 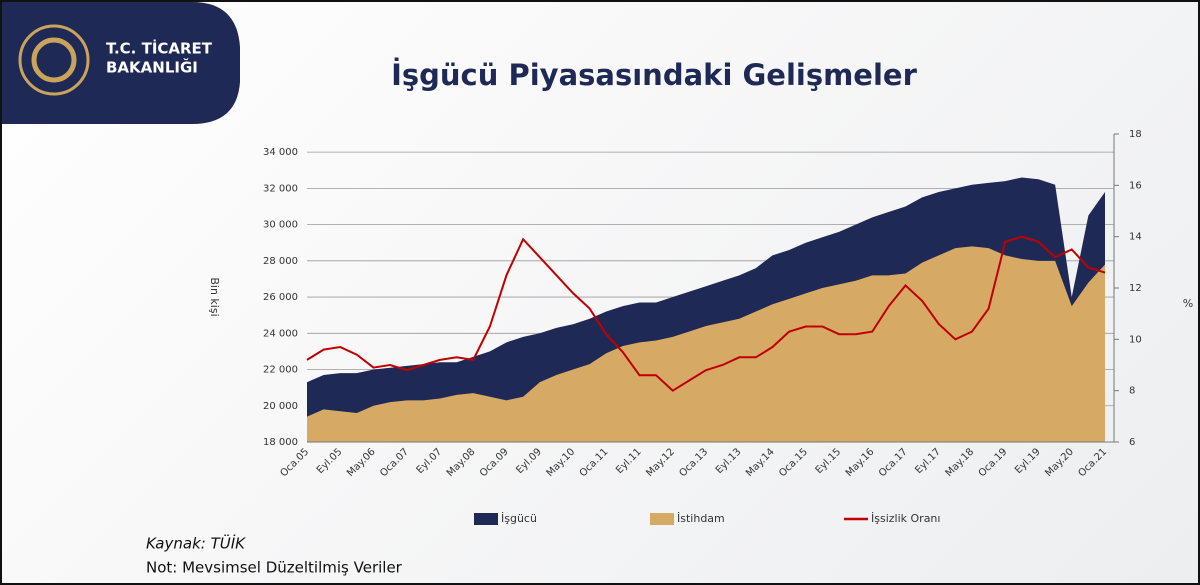 I want to click on y-tick-label: 30 000, so click(x=280, y=225).